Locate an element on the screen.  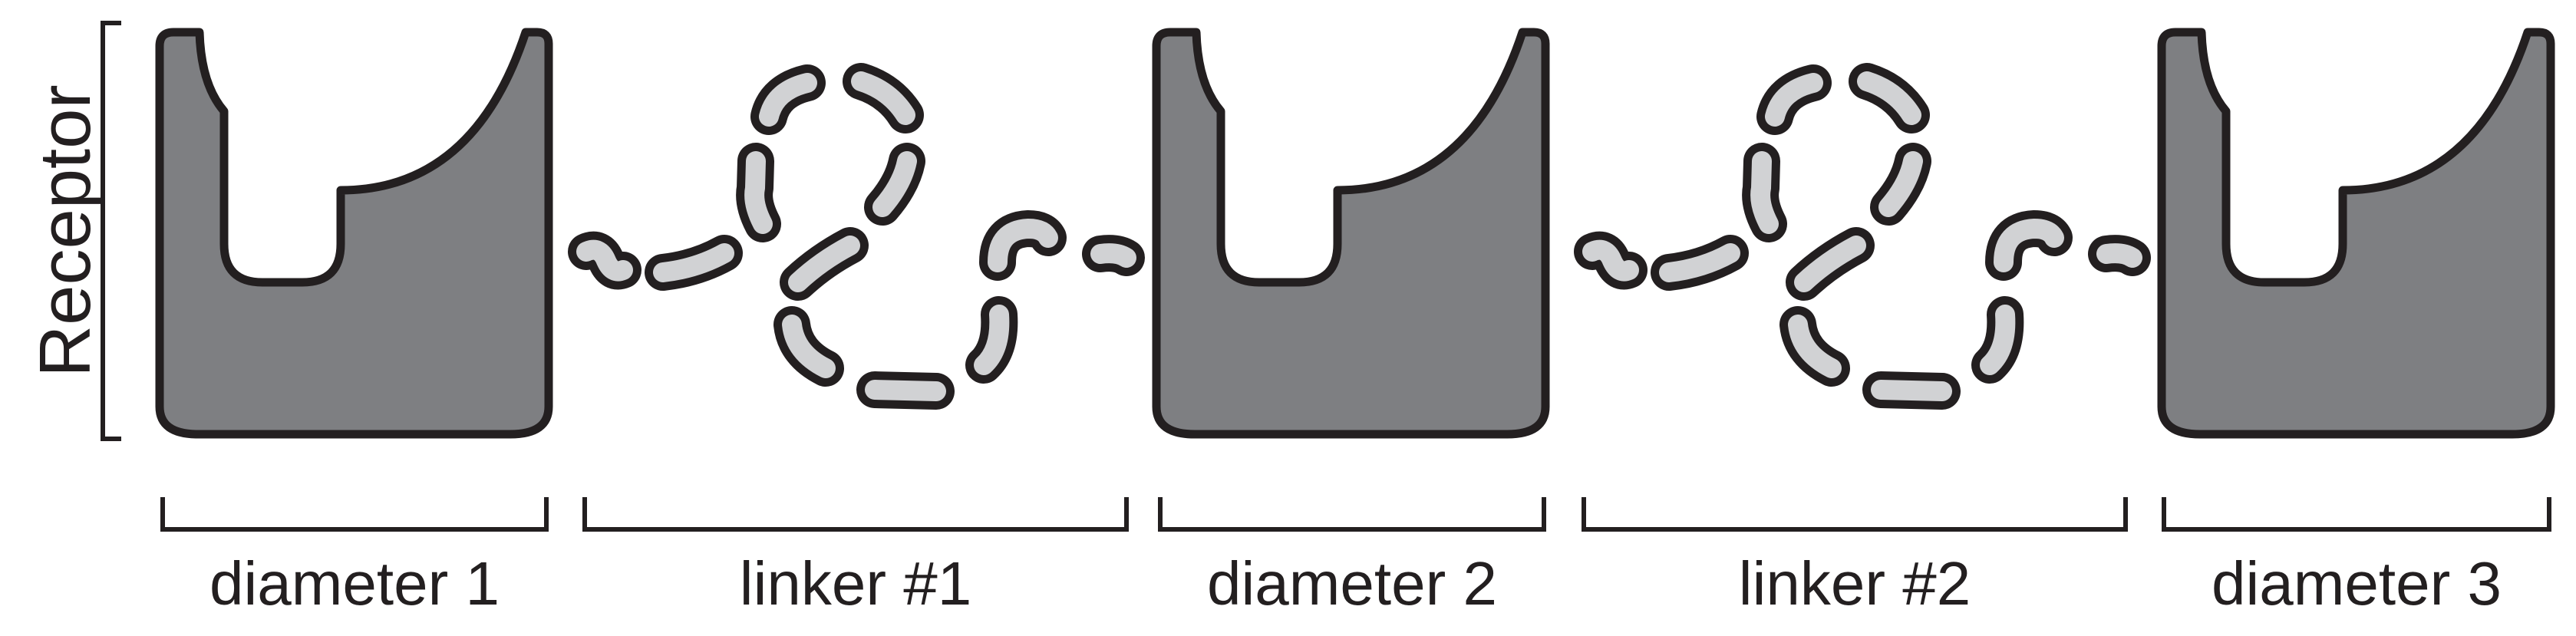
section-label-linker-1: linker #1 is located at coordinates (855, 583).